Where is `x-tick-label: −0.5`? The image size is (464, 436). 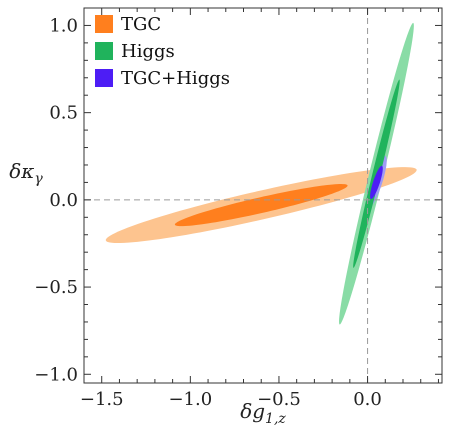 x-tick-label: −0.5 is located at coordinates (279, 399).